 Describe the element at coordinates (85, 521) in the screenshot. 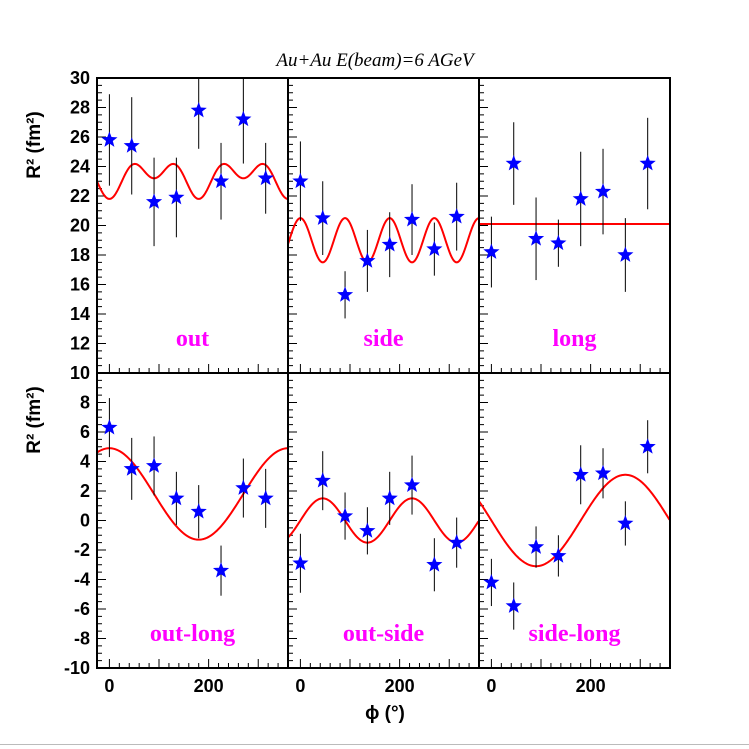

I see `y-tick-label: 0` at that location.